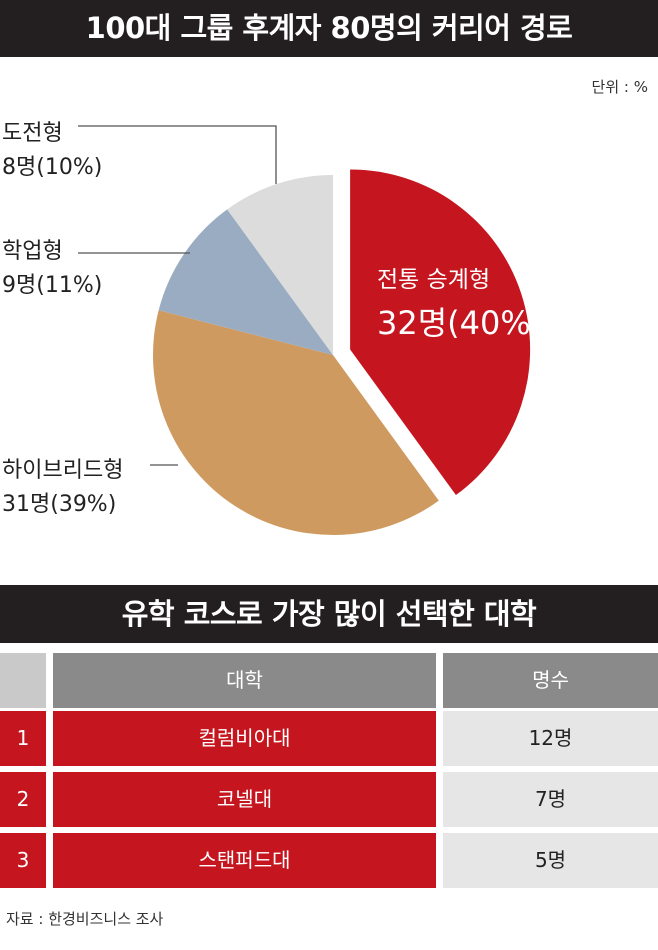  Describe the element at coordinates (550, 680) in the screenshot. I see `header-count: 명수` at that location.